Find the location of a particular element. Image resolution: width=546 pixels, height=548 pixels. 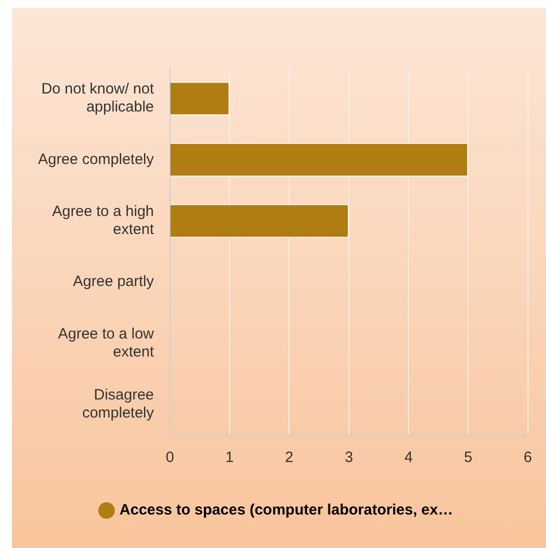

x-tick-label: 5 is located at coordinates (468, 457).